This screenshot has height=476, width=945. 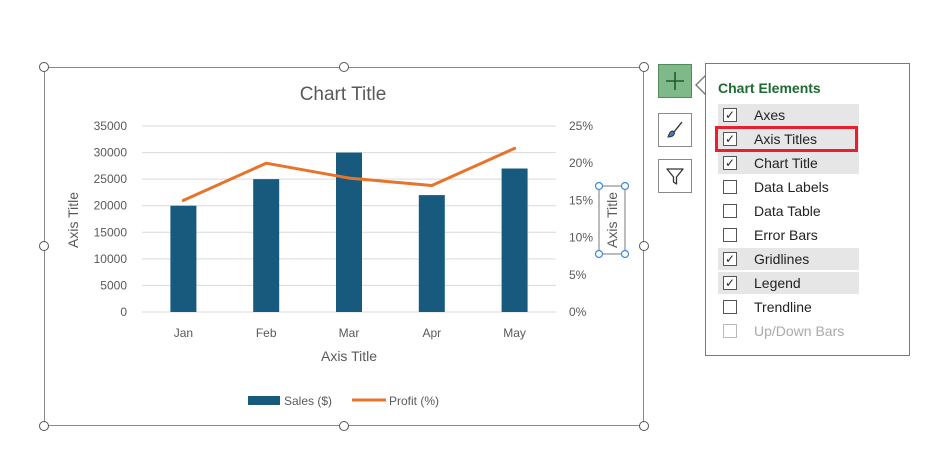 What do you see at coordinates (111, 126) in the screenshot?
I see `y-tick-label: 35000` at bounding box center [111, 126].